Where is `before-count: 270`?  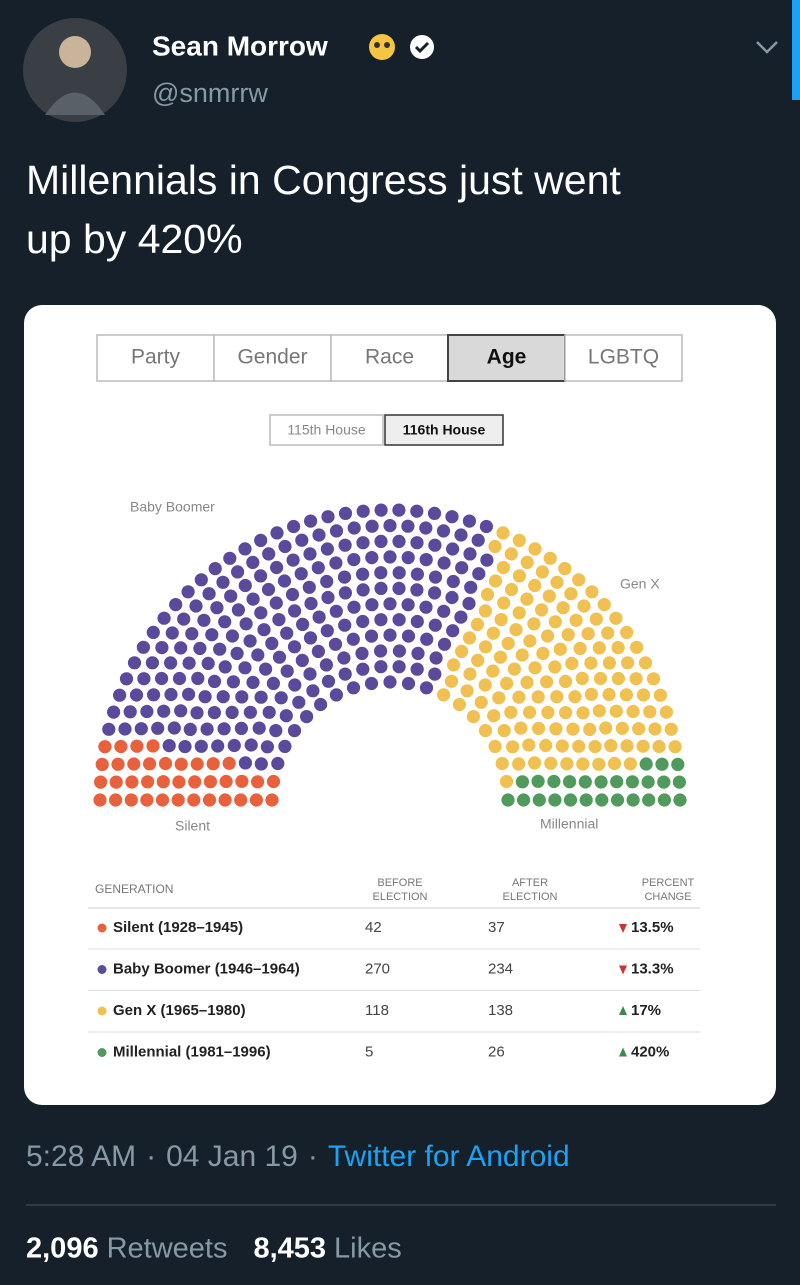 before-count: 270 is located at coordinates (377, 968).